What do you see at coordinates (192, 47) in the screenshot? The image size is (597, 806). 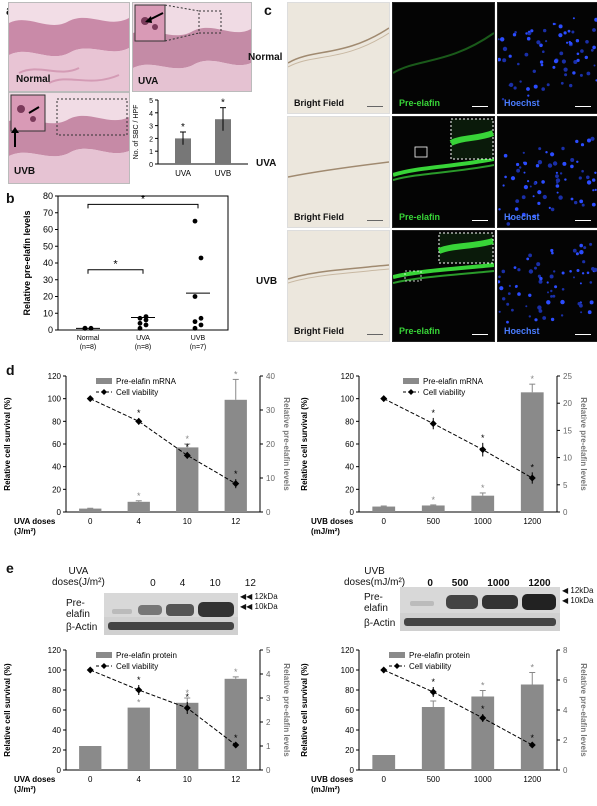 I see `histology-uva-image` at bounding box center [192, 47].